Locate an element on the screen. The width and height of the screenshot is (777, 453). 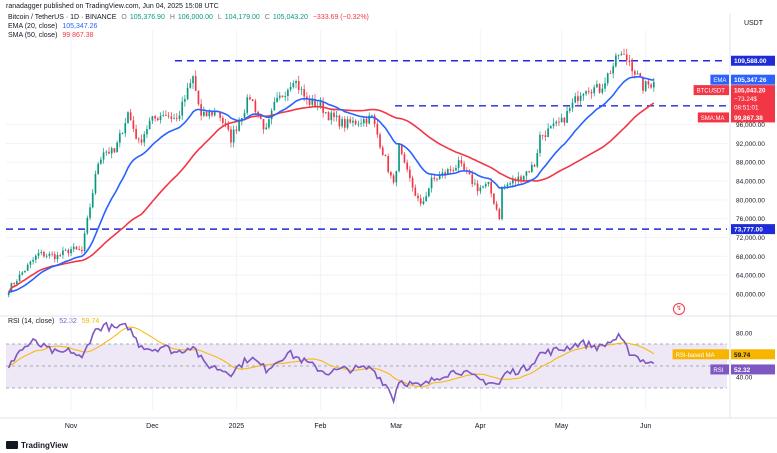
sma-legend-label: SMA (50, close) is located at coordinates (33, 35).